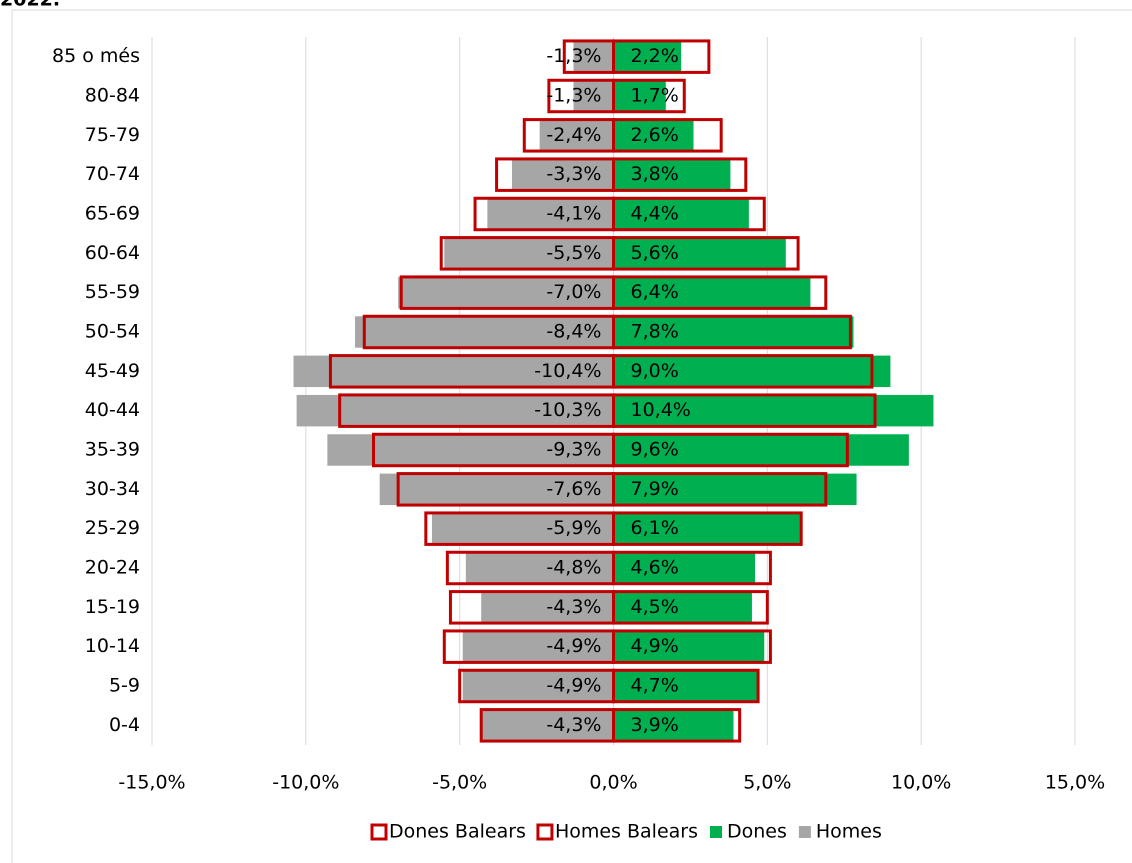 The height and width of the screenshot is (863, 1132). I want to click on data-label: 10,4%, so click(661, 410).